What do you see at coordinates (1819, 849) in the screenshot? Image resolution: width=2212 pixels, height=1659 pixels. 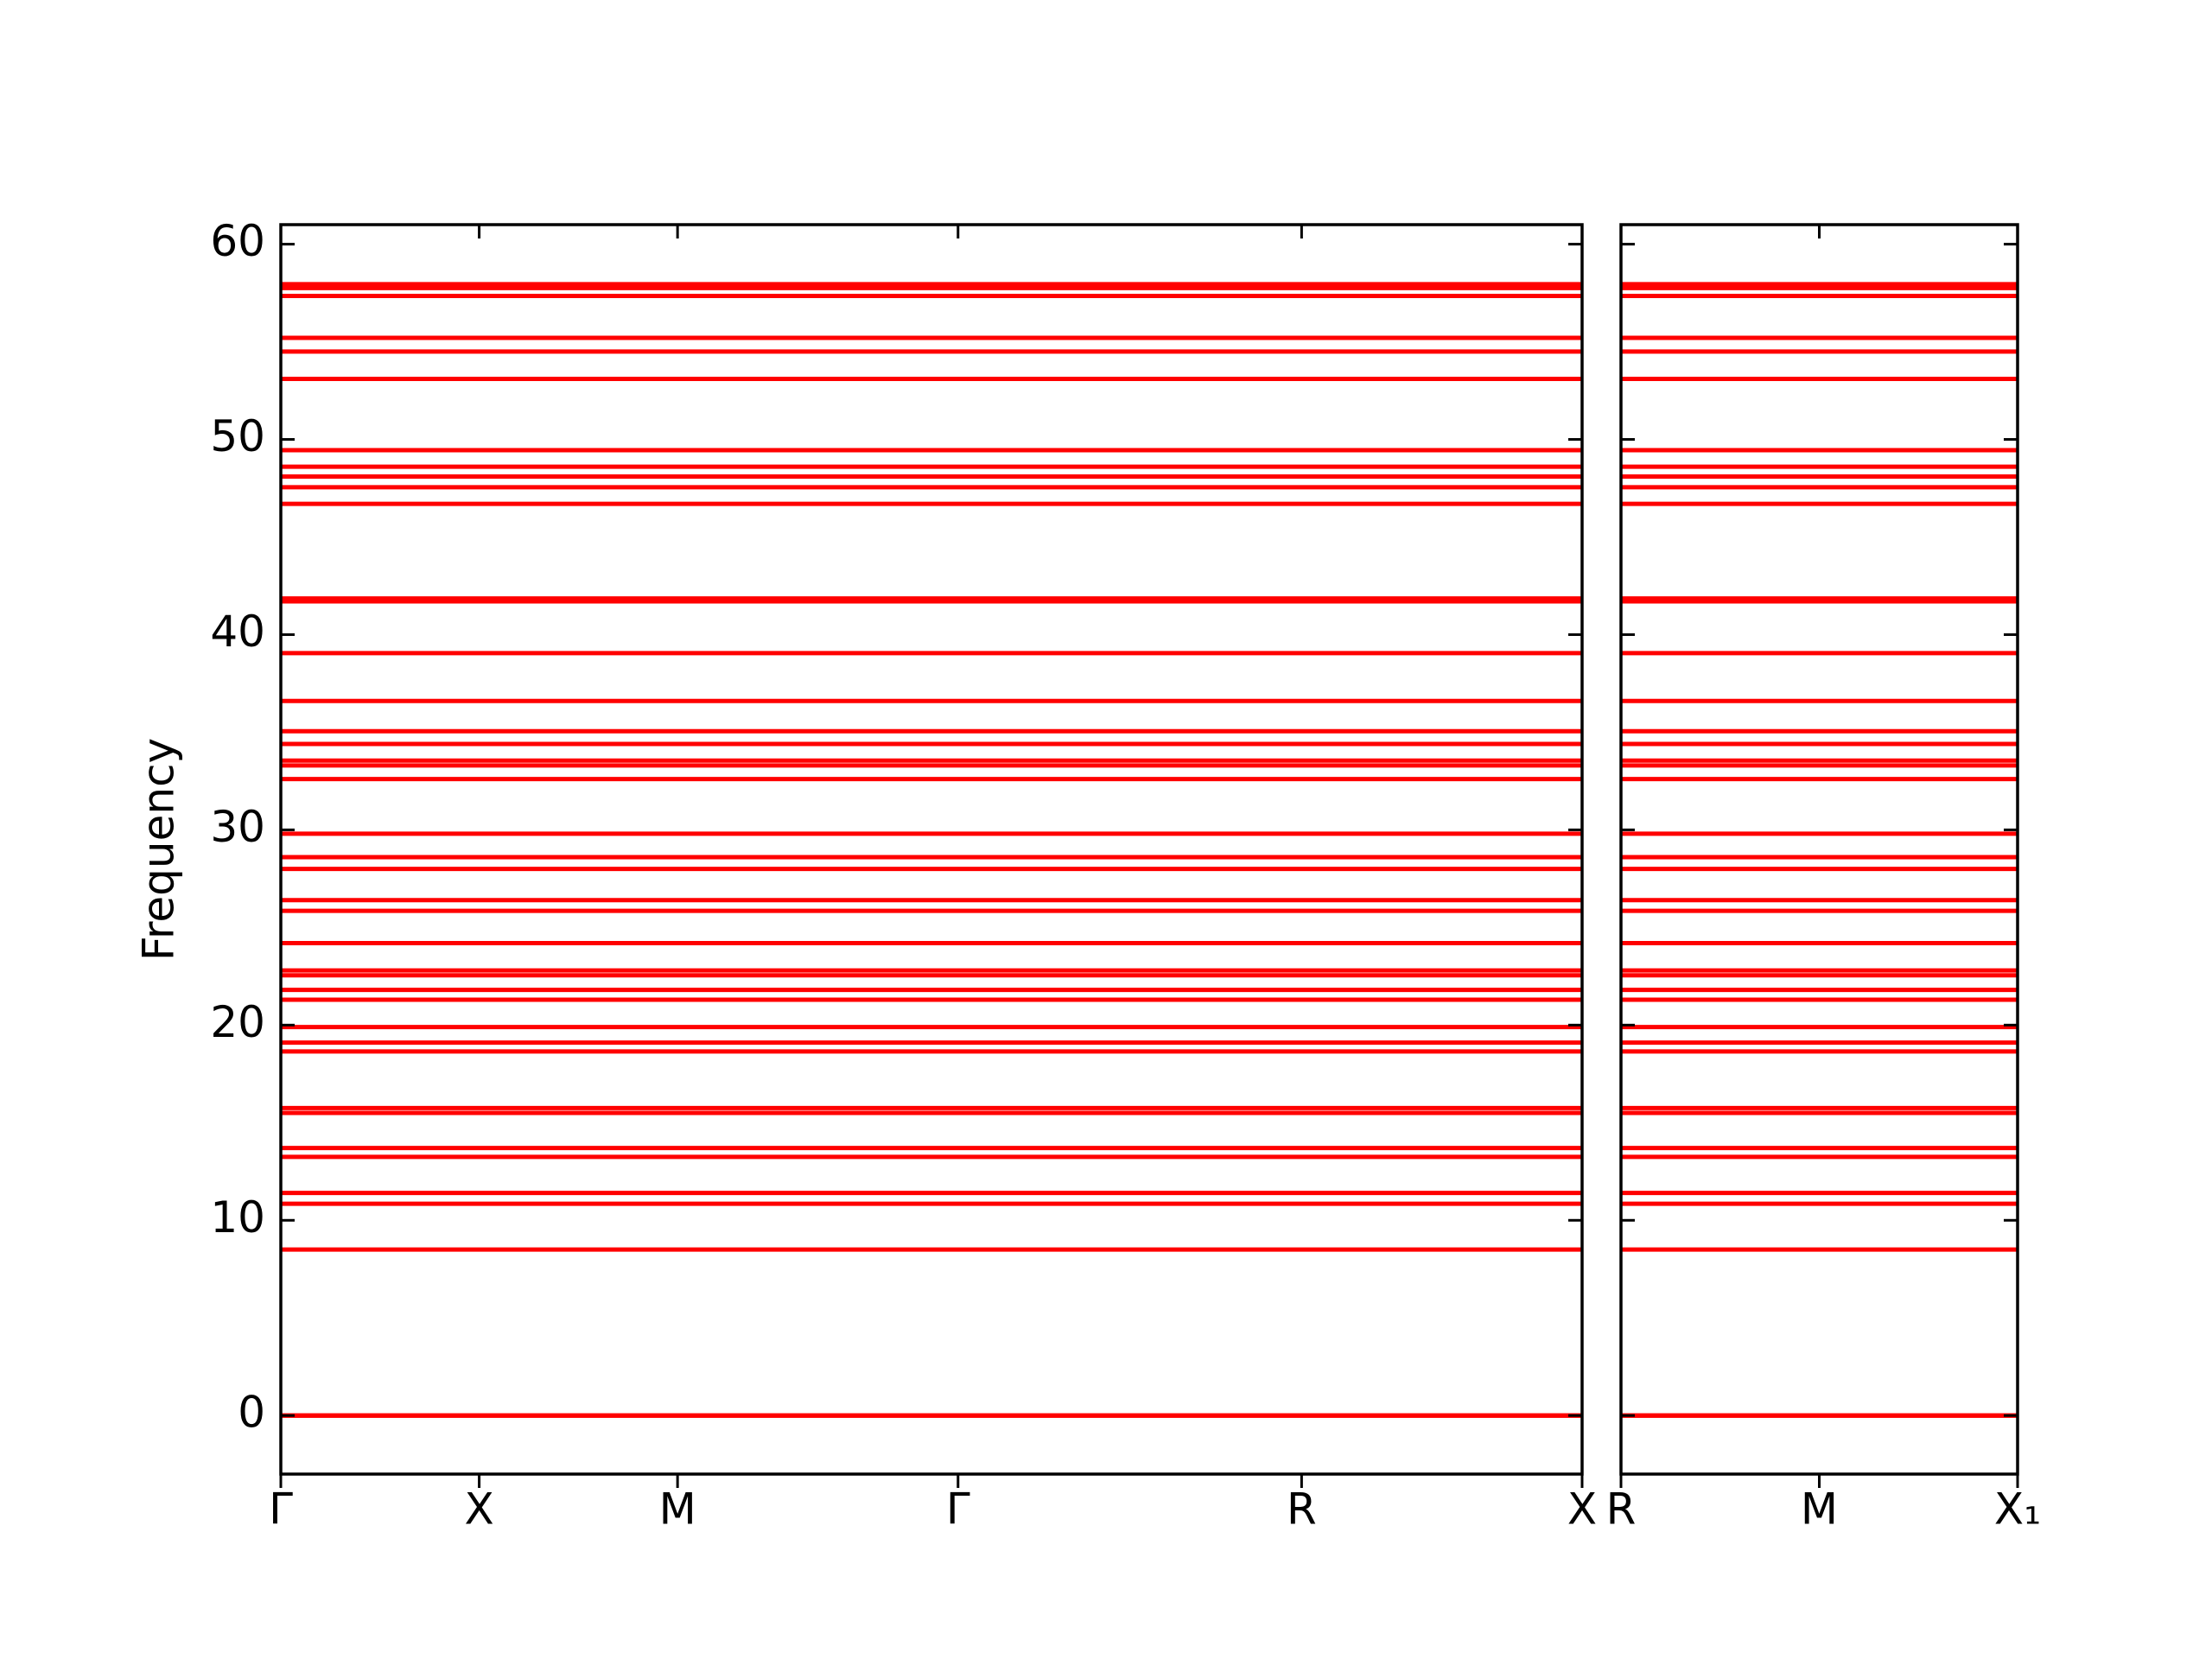 I see `plot-frame` at bounding box center [1819, 849].